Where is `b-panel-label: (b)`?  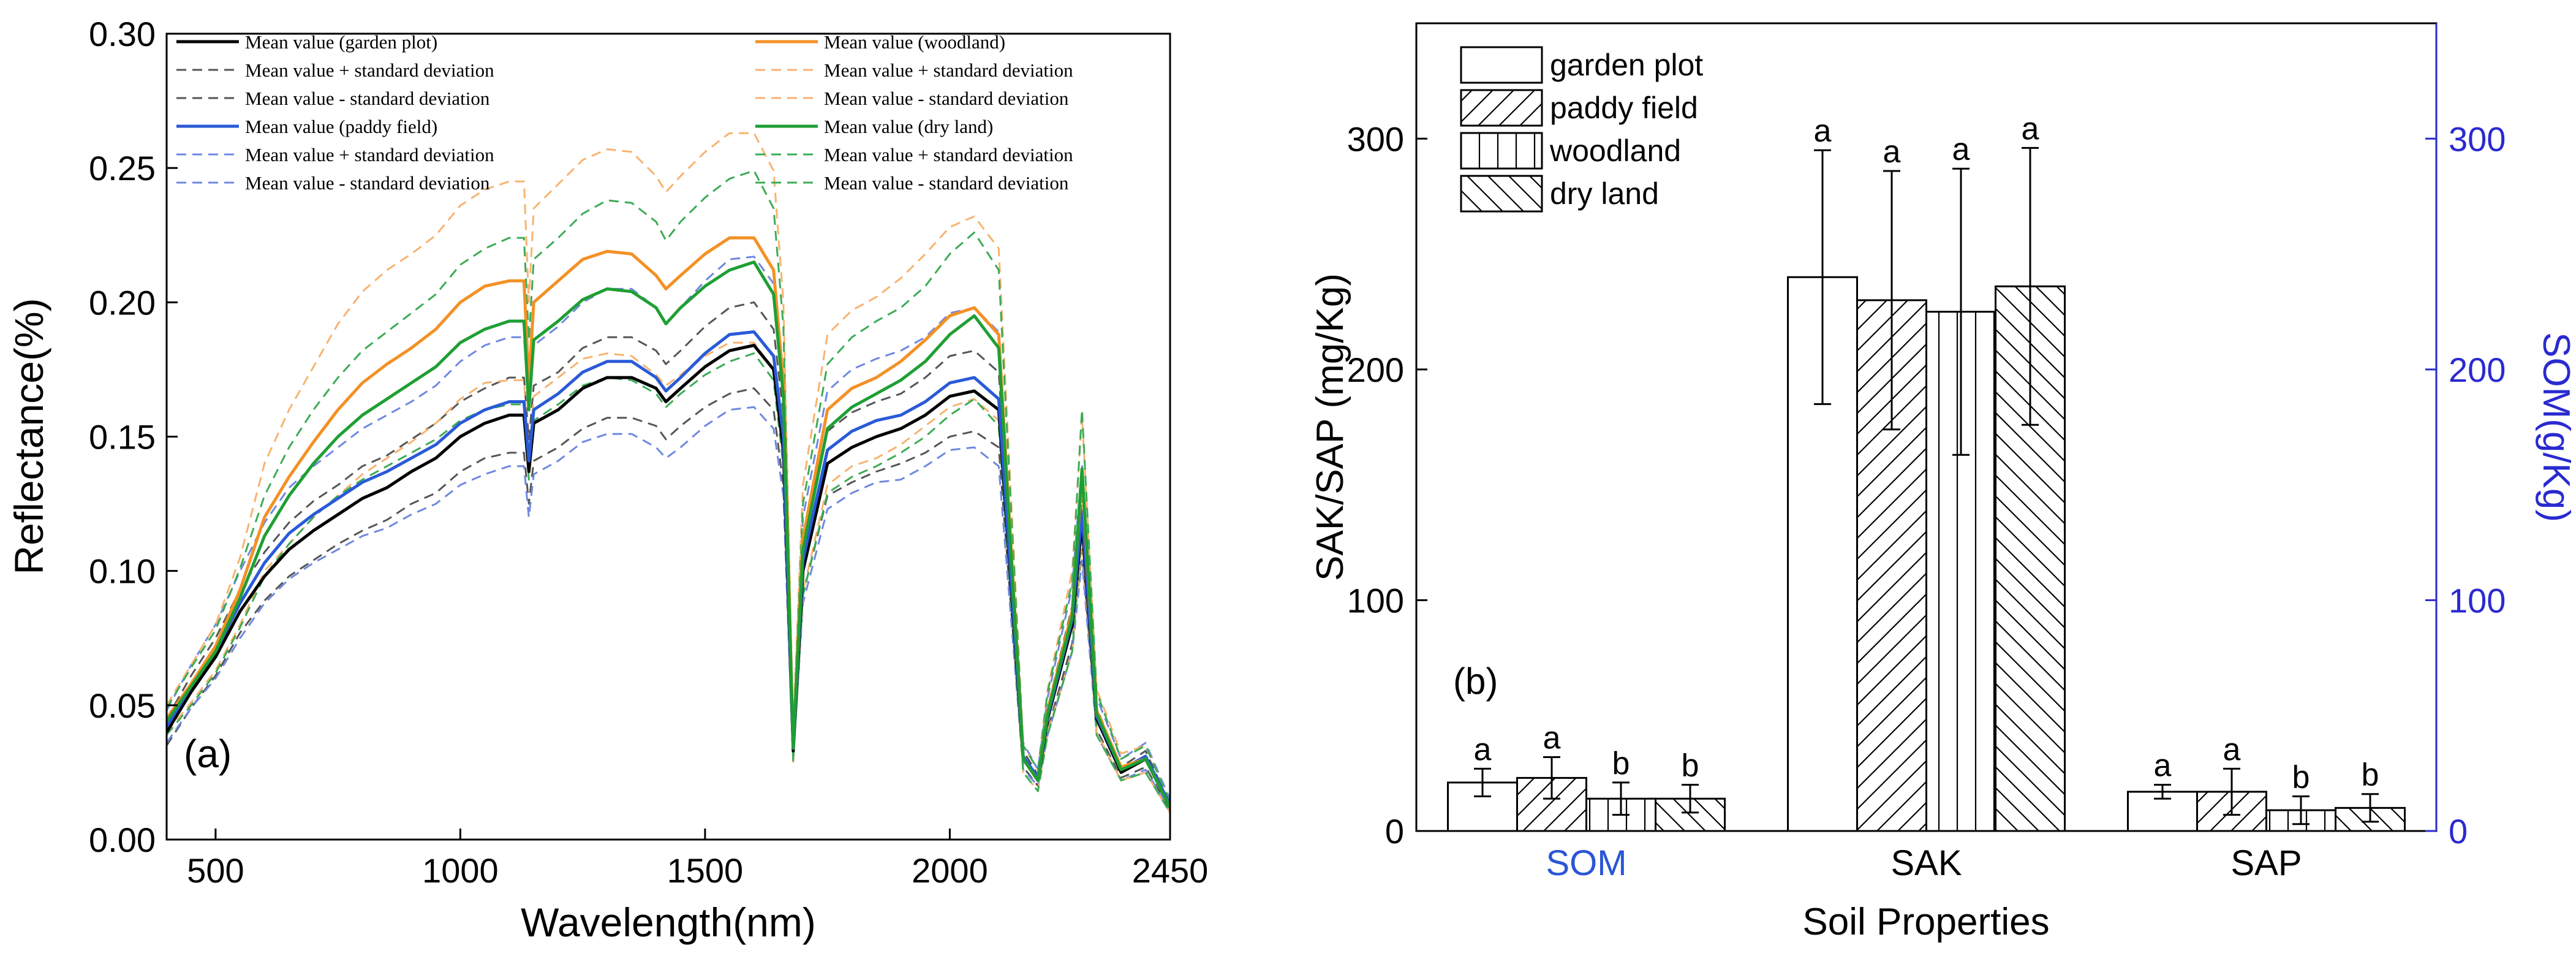
b-panel-label: (b) is located at coordinates (1475, 681).